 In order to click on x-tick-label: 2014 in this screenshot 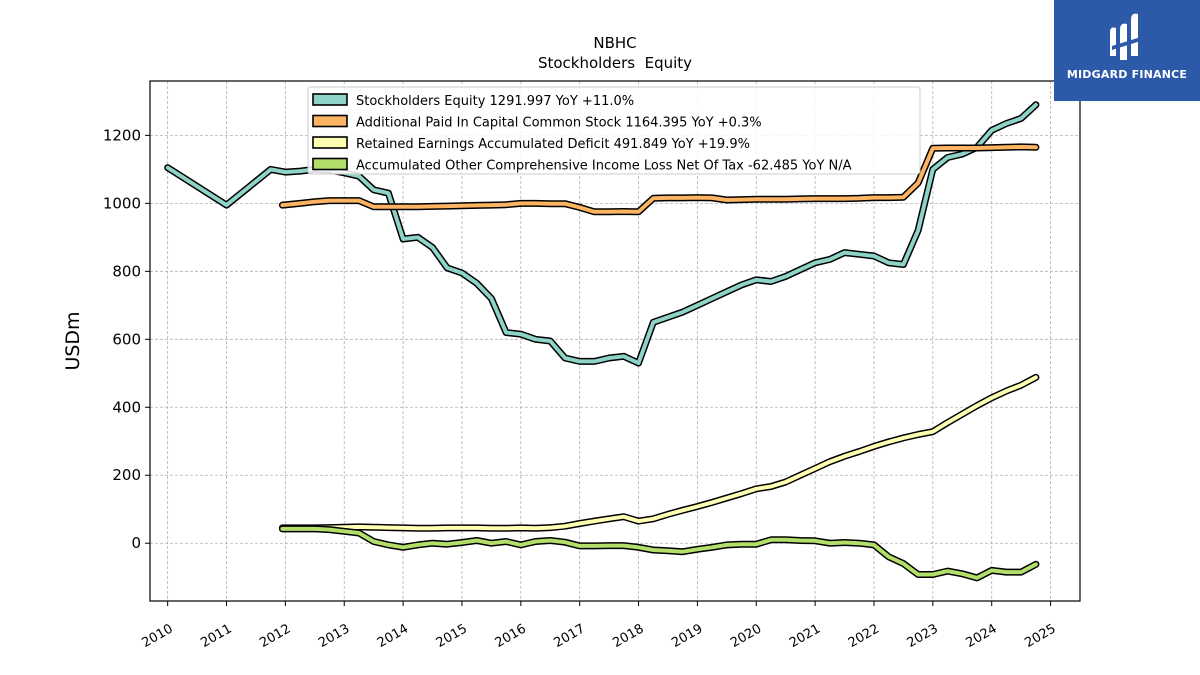, I will do `click(393, 636)`.